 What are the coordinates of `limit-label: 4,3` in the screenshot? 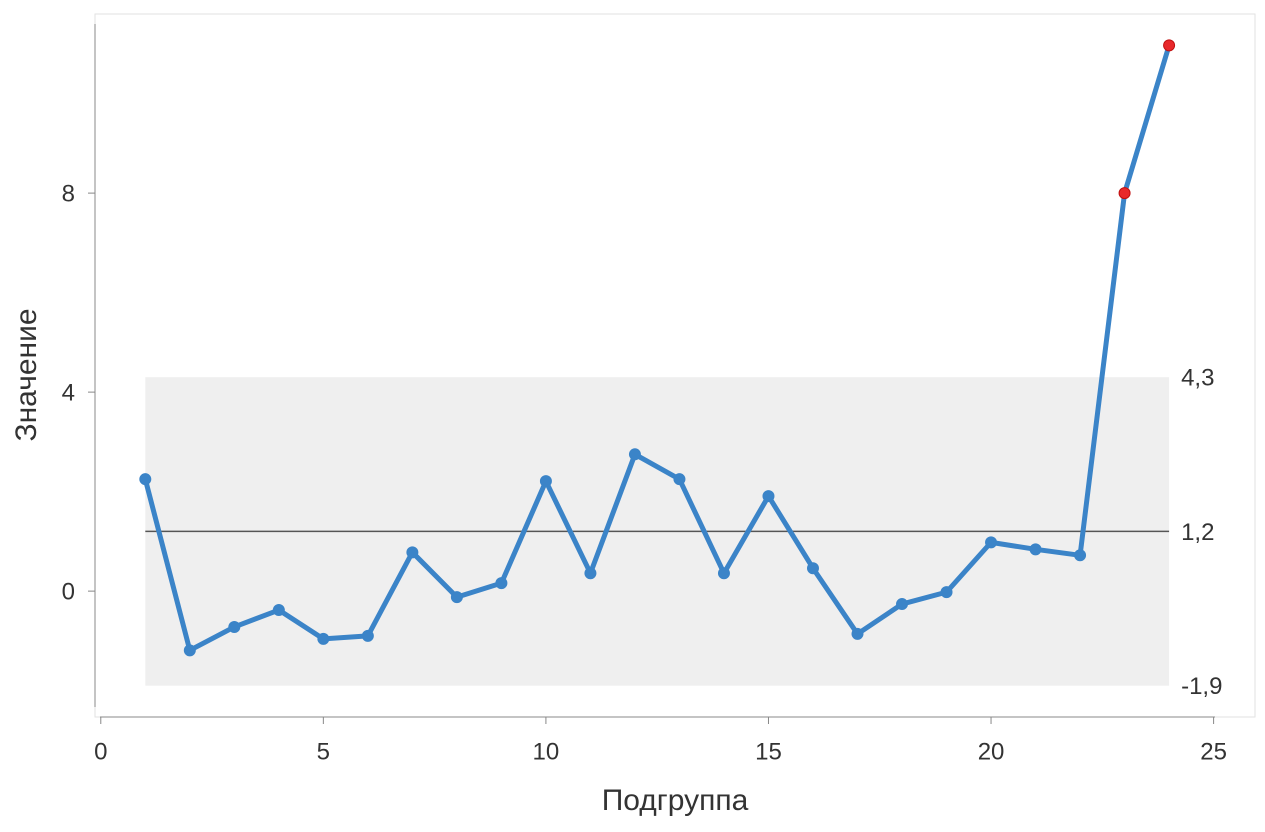 It's located at (1197, 378).